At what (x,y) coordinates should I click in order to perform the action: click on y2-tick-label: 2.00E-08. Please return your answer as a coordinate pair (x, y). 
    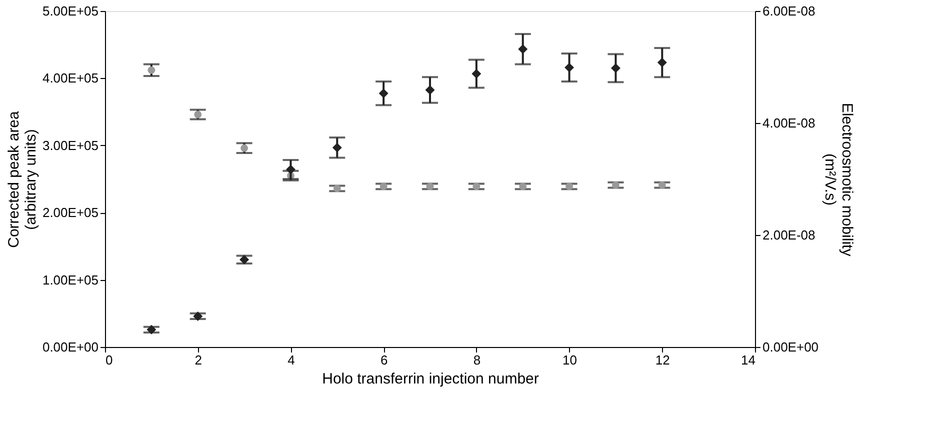
    Looking at the image, I should click on (789, 235).